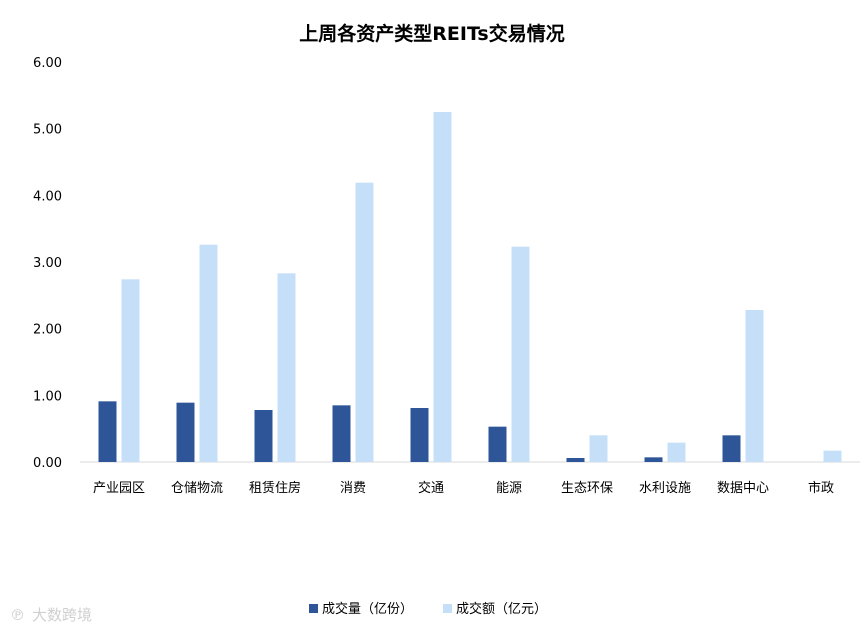 The width and height of the screenshot is (864, 634). Describe the element at coordinates (353, 488) in the screenshot. I see `x-tick-label: 消费` at that location.